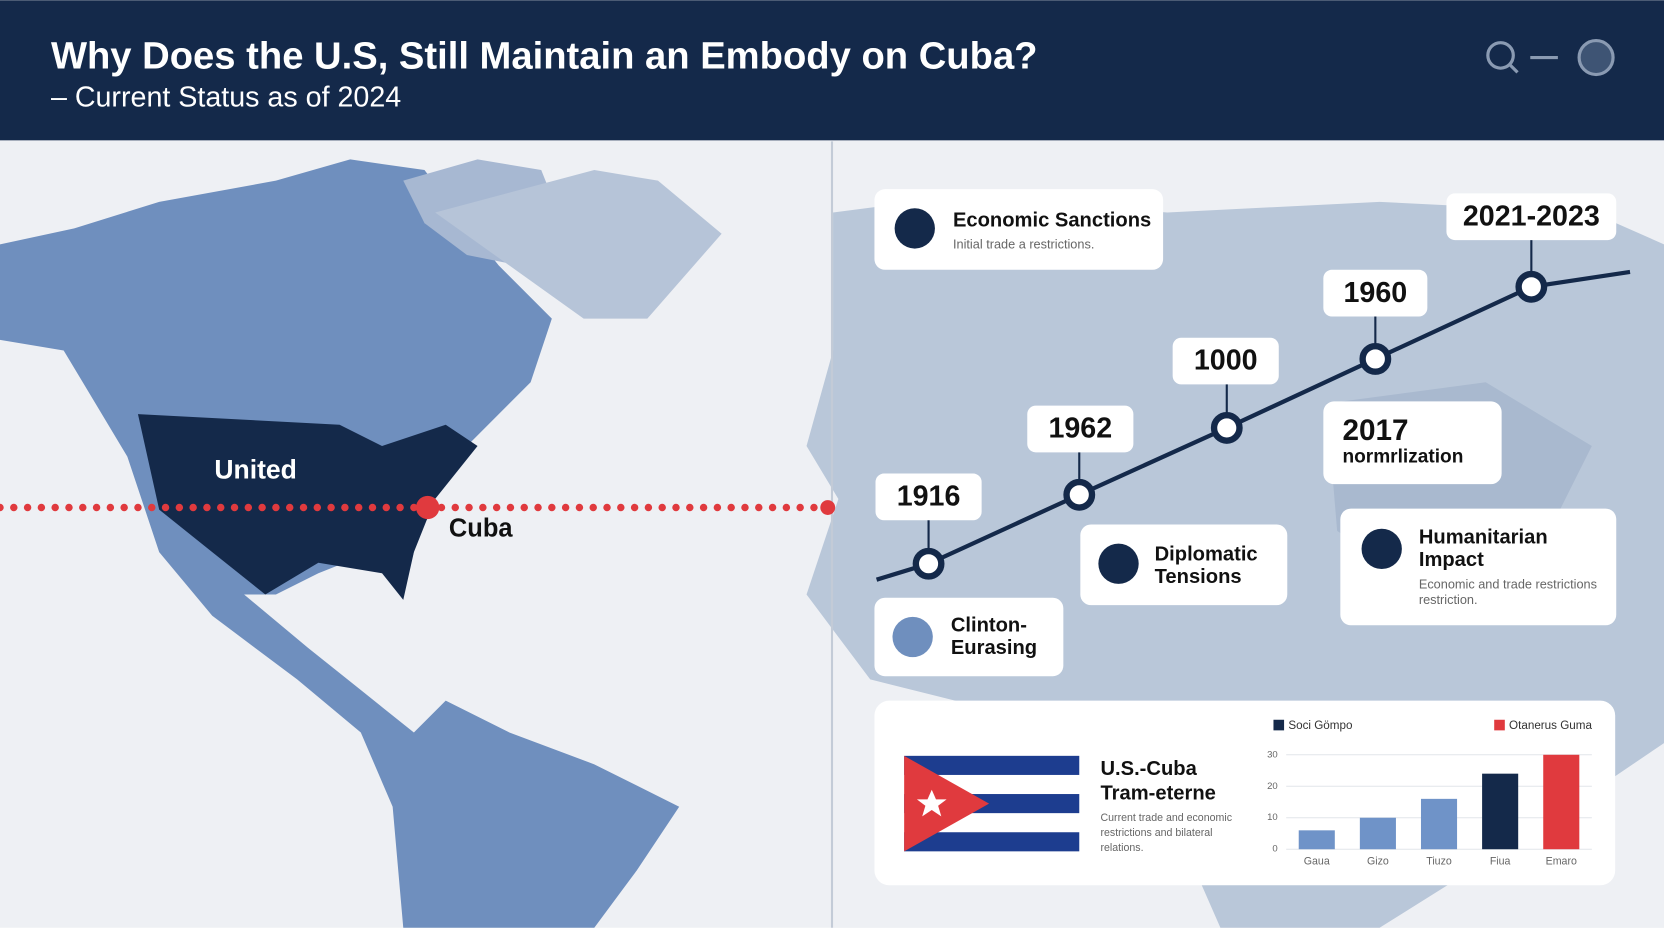 Image resolution: width=1664 pixels, height=928 pixels. Describe the element at coordinates (1206, 555) in the screenshot. I see `card-title: Diplomatic` at that location.